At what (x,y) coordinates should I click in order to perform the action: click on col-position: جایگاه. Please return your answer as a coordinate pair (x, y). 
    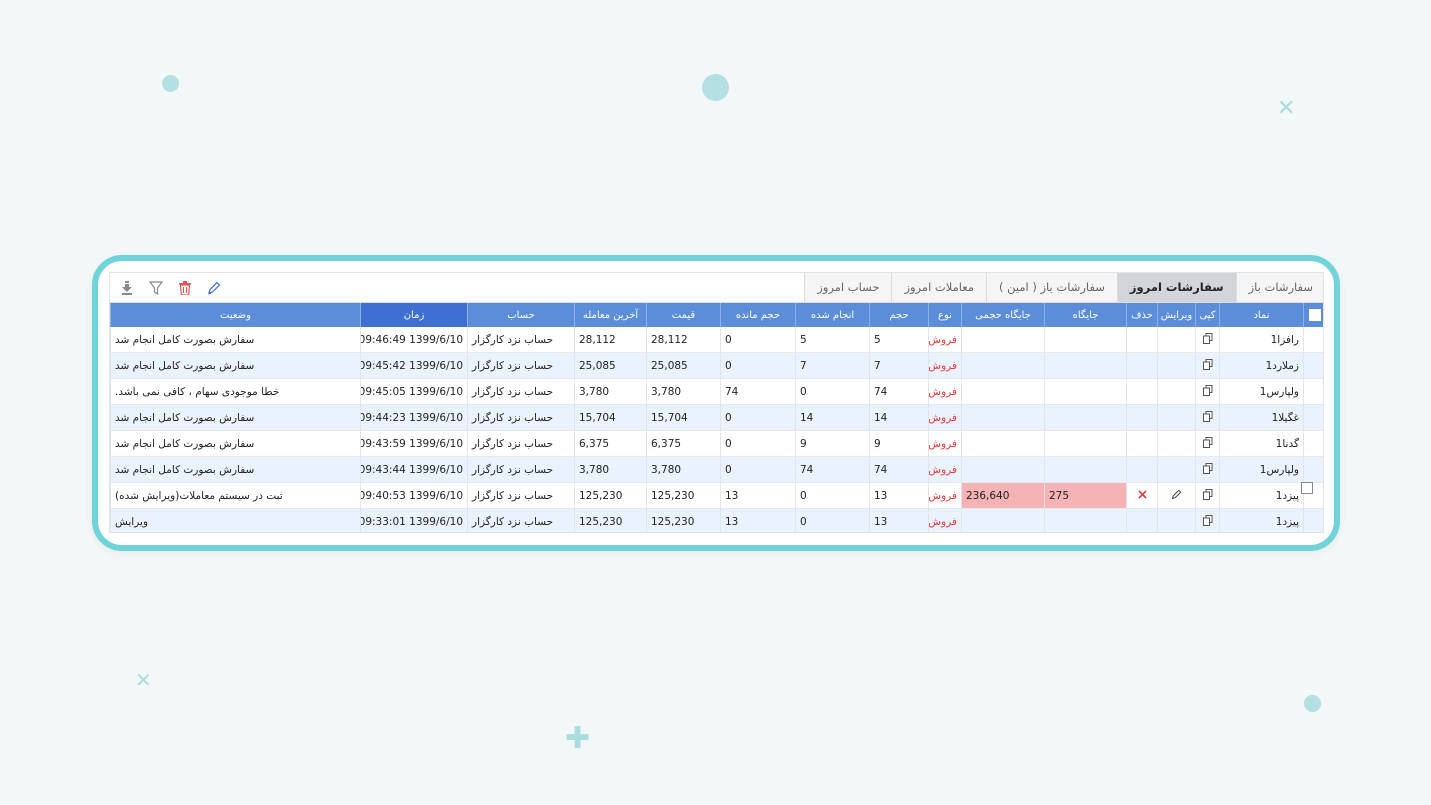
    Looking at the image, I should click on (1085, 315).